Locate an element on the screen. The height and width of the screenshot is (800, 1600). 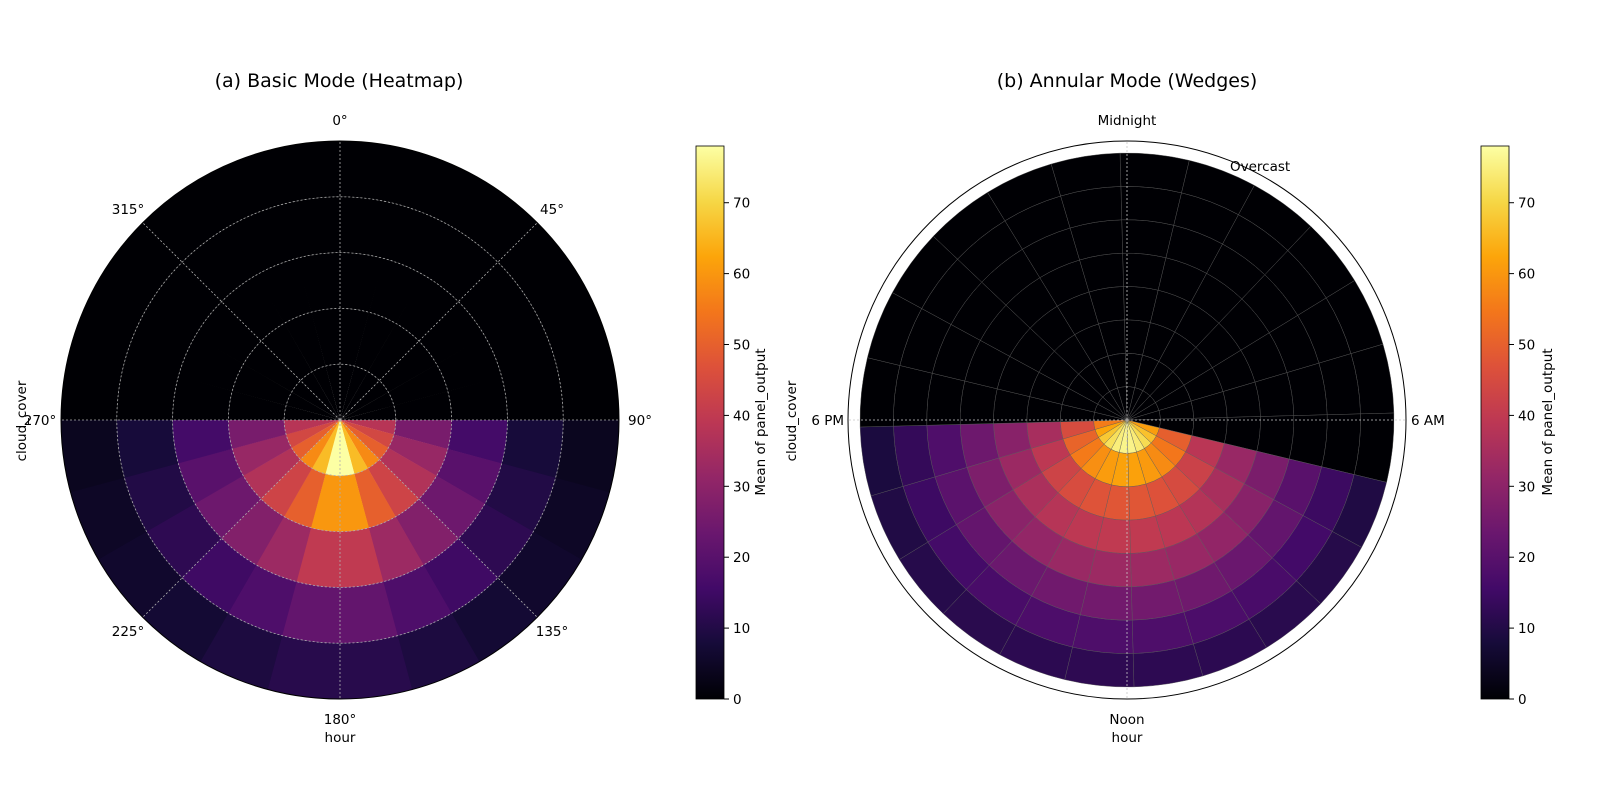
angle-tick-label: Noon is located at coordinates (1126, 720).